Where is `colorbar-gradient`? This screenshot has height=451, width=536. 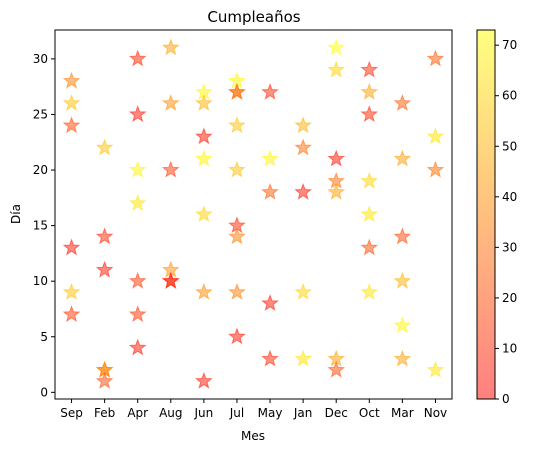 colorbar-gradient is located at coordinates (486, 214).